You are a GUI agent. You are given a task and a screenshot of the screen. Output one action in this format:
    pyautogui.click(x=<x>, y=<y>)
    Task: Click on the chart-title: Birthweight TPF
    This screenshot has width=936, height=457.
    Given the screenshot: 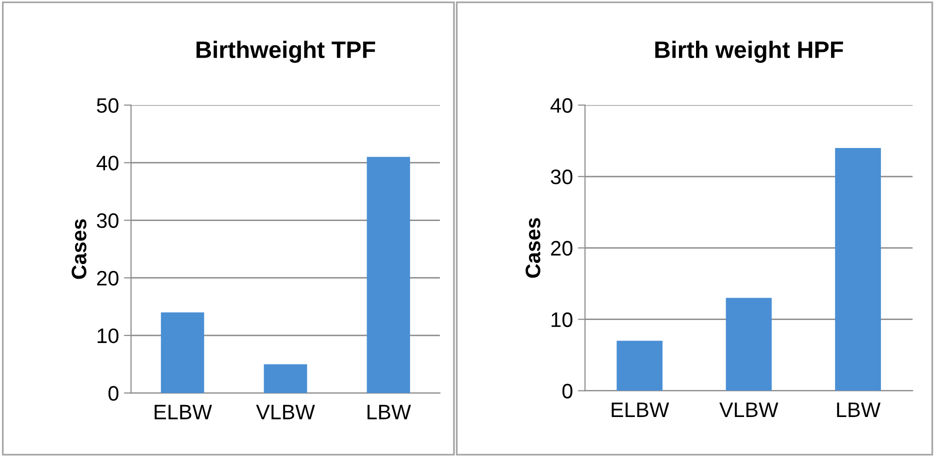 What is the action you would take?
    pyautogui.click(x=286, y=51)
    